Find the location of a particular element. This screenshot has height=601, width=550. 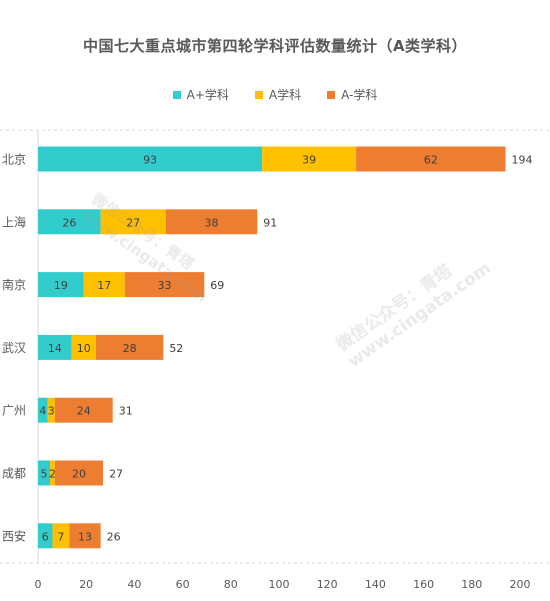

legend-item-a: A学科 is located at coordinates (278, 94).